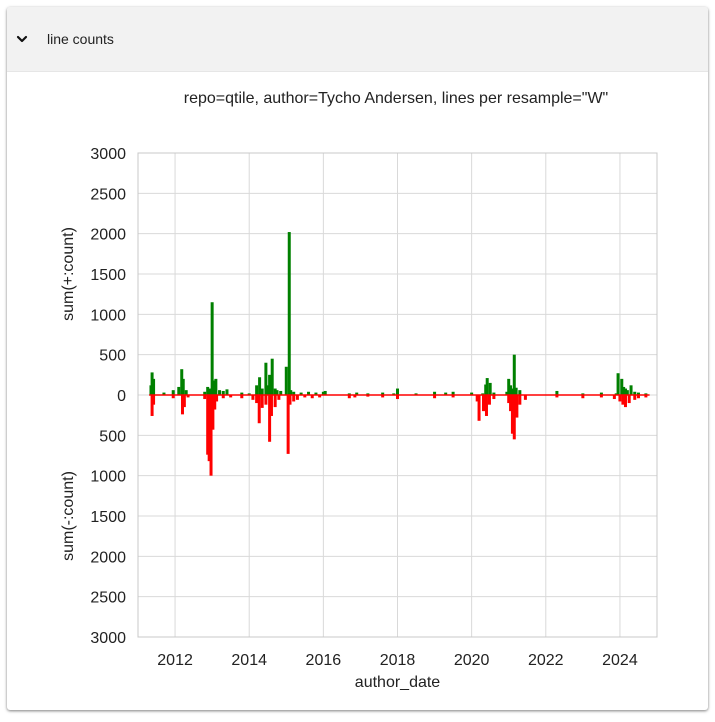 Image resolution: width=715 pixels, height=722 pixels. I want to click on x-tick-label: 2022, so click(546, 660).